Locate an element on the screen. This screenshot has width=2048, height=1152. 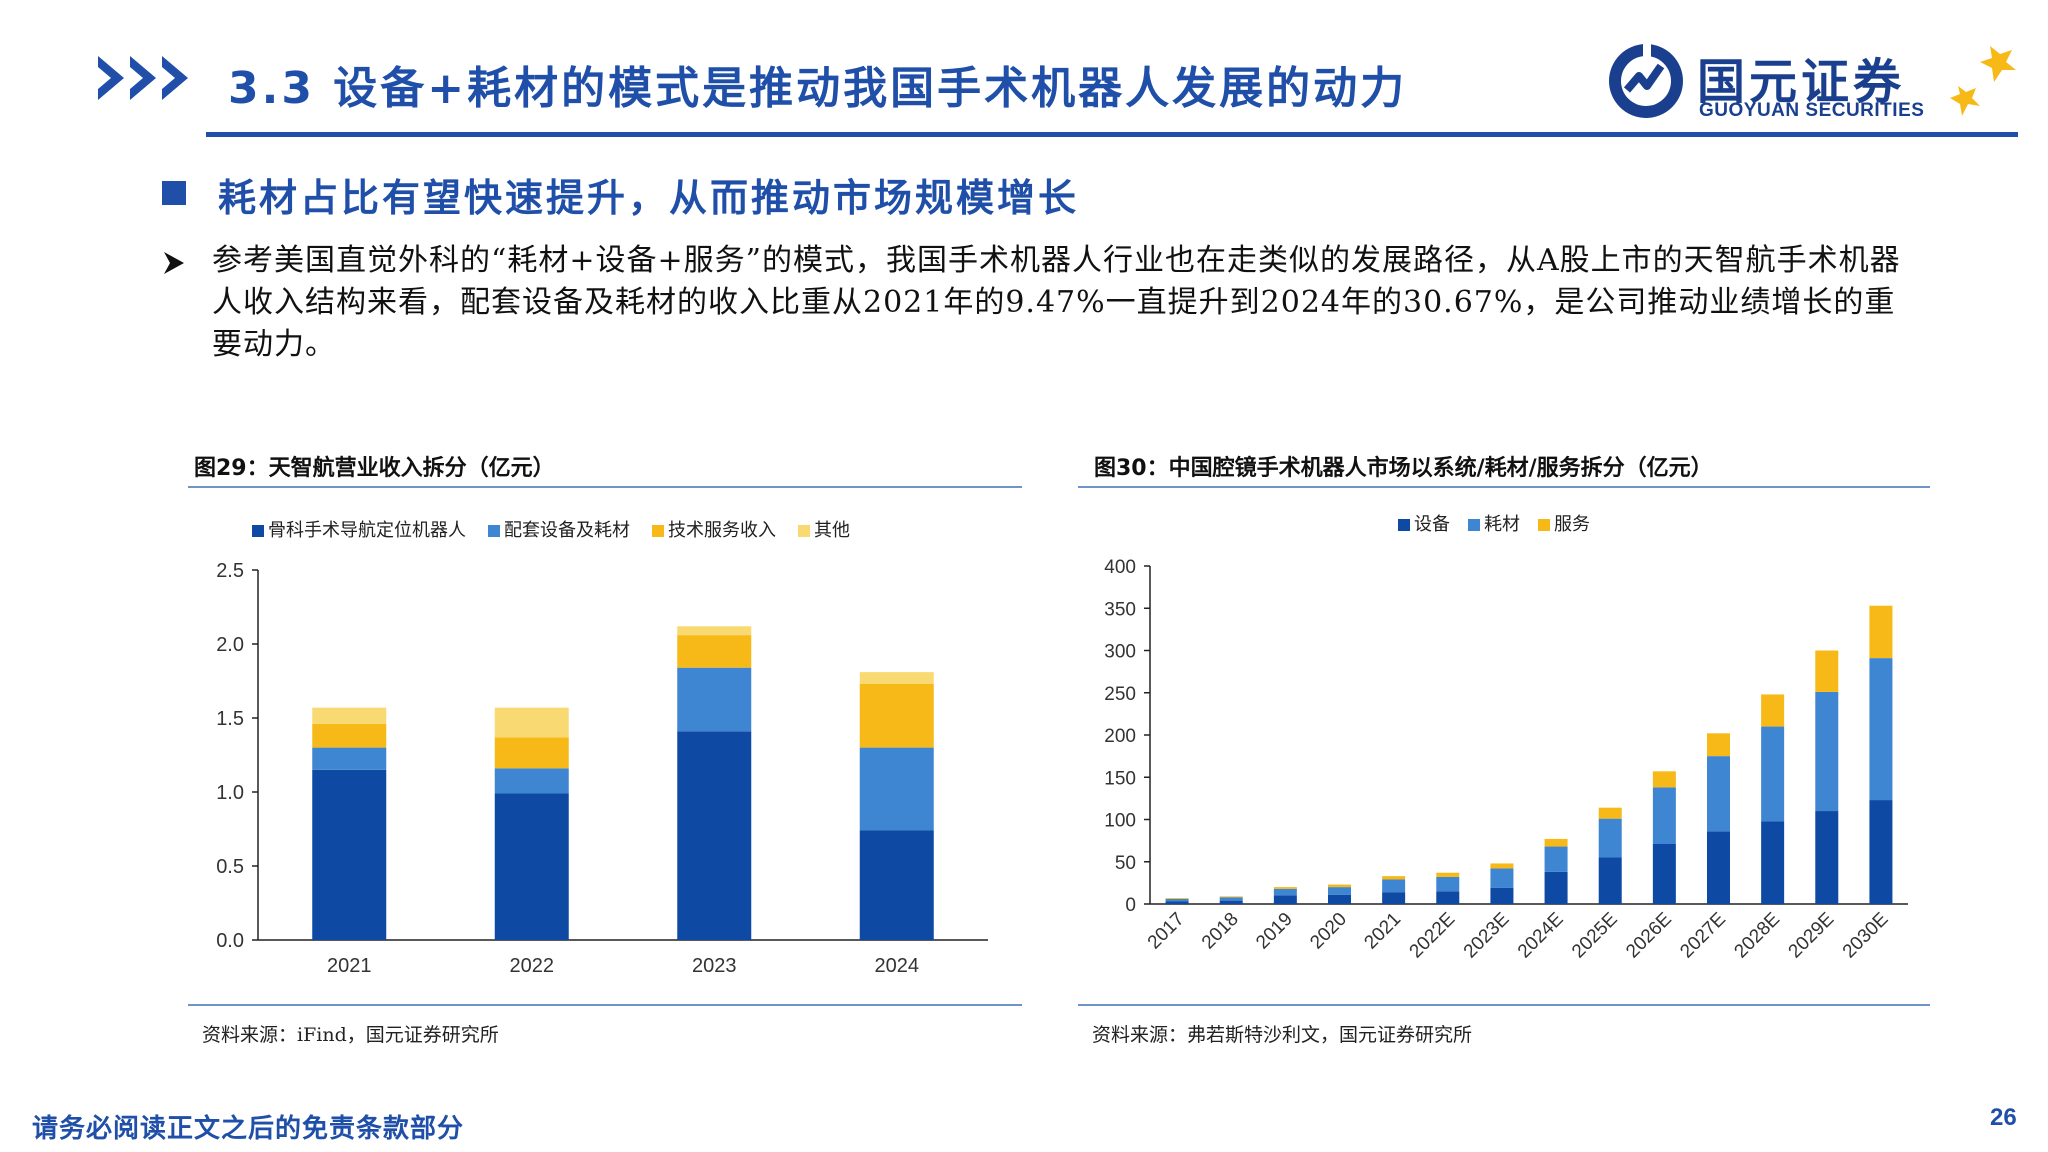
chart1-top-rule is located at coordinates (605, 487).